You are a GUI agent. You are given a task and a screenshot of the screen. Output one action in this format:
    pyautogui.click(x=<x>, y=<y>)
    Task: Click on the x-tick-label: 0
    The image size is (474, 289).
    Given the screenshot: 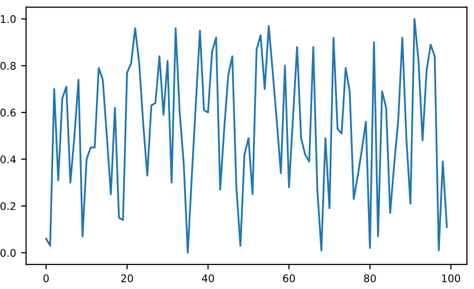 What is the action you would take?
    pyautogui.click(x=46, y=278)
    